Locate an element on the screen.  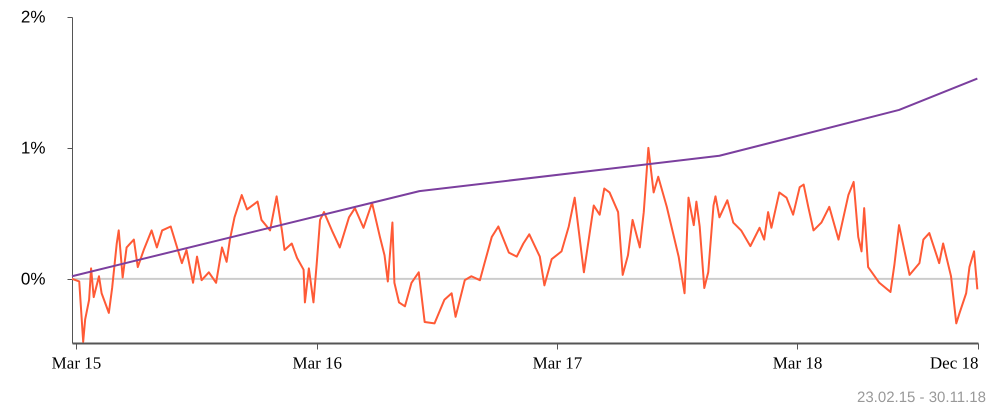
x-tick-label: Mar 16 is located at coordinates (317, 363).